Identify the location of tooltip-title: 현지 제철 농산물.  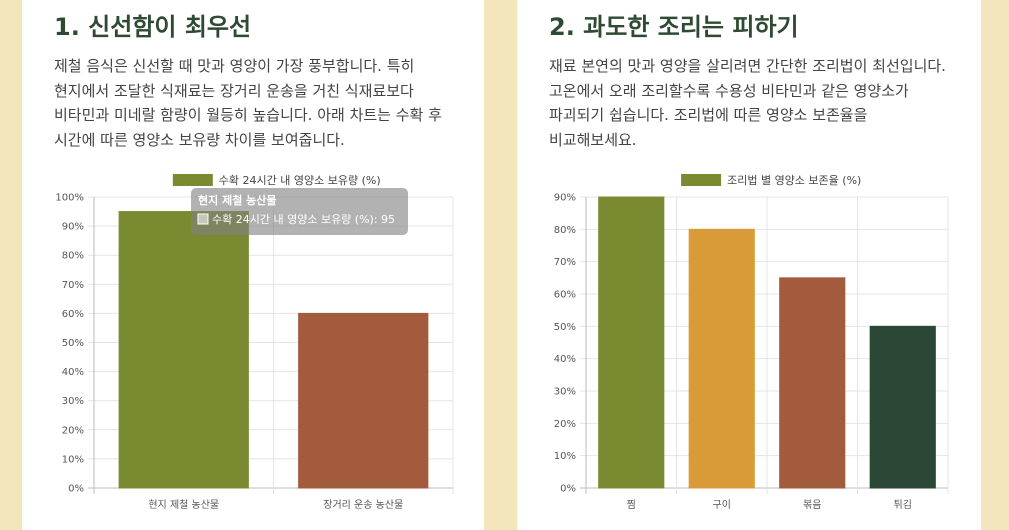
(237, 200).